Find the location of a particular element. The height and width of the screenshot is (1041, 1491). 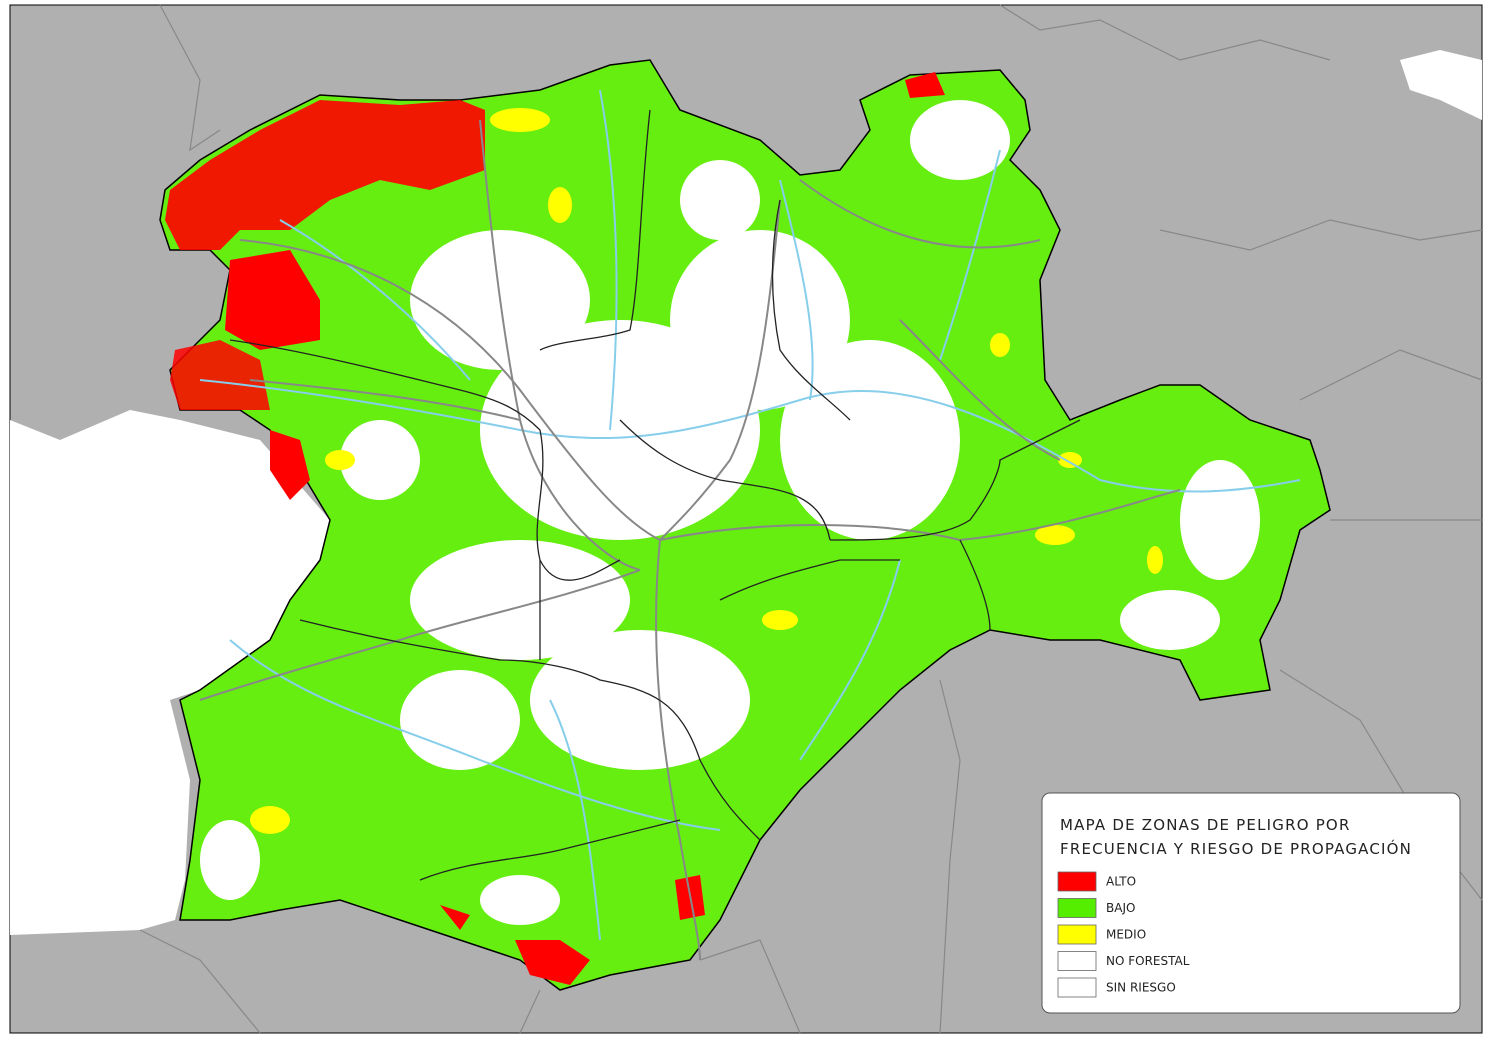

legend-box is located at coordinates (1251, 903).